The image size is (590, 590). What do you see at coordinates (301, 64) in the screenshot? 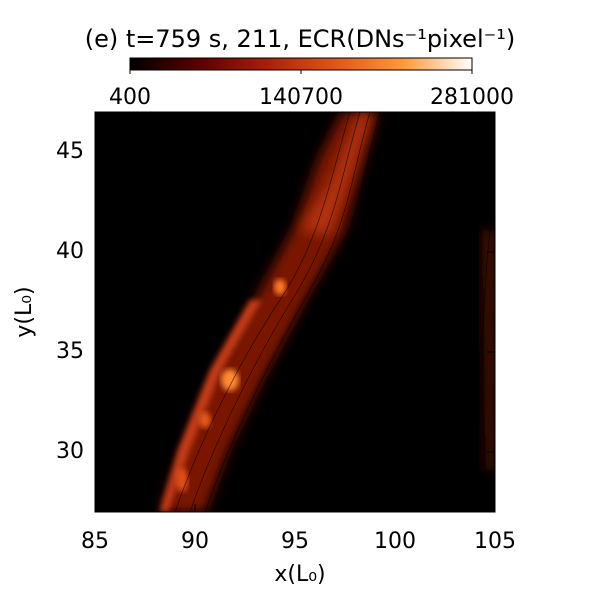
I see `colorbar` at bounding box center [301, 64].